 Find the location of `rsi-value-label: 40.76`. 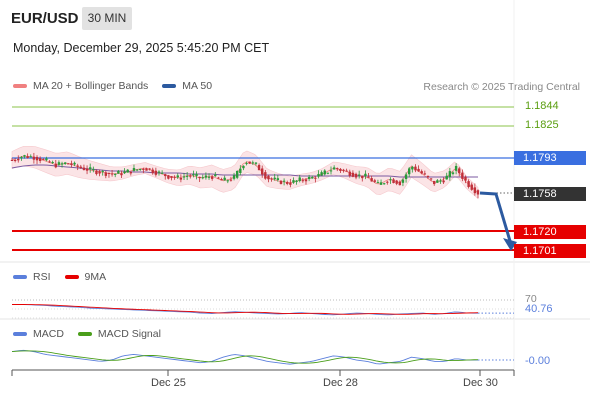

rsi-value-label: 40.76 is located at coordinates (539, 309).